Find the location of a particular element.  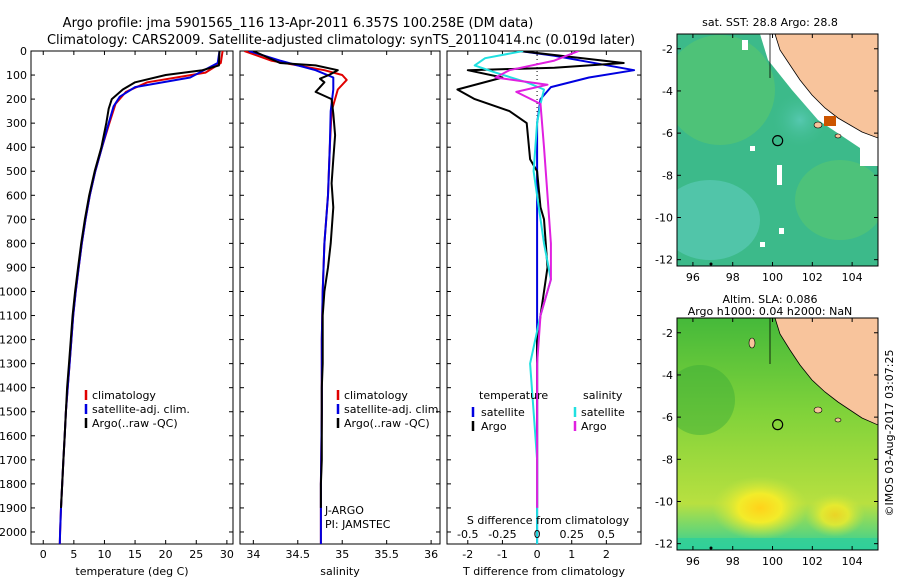

sst-island is located at coordinates (838, 136).